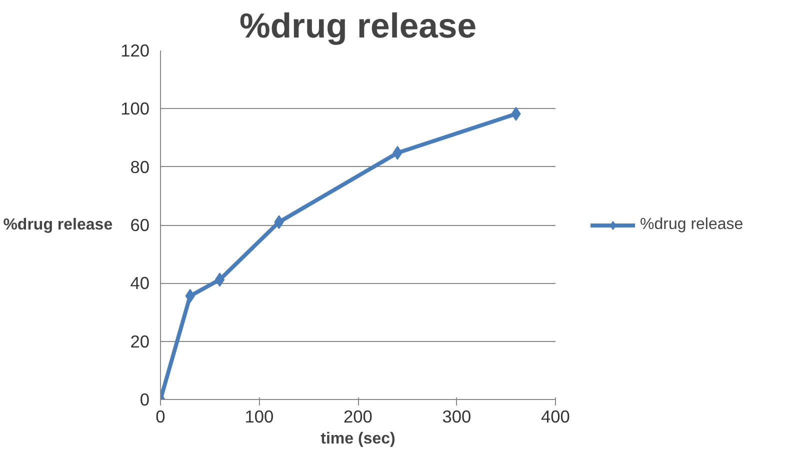 The width and height of the screenshot is (796, 457). Describe the element at coordinates (358, 416) in the screenshot. I see `x-tick-label: 200` at that location.